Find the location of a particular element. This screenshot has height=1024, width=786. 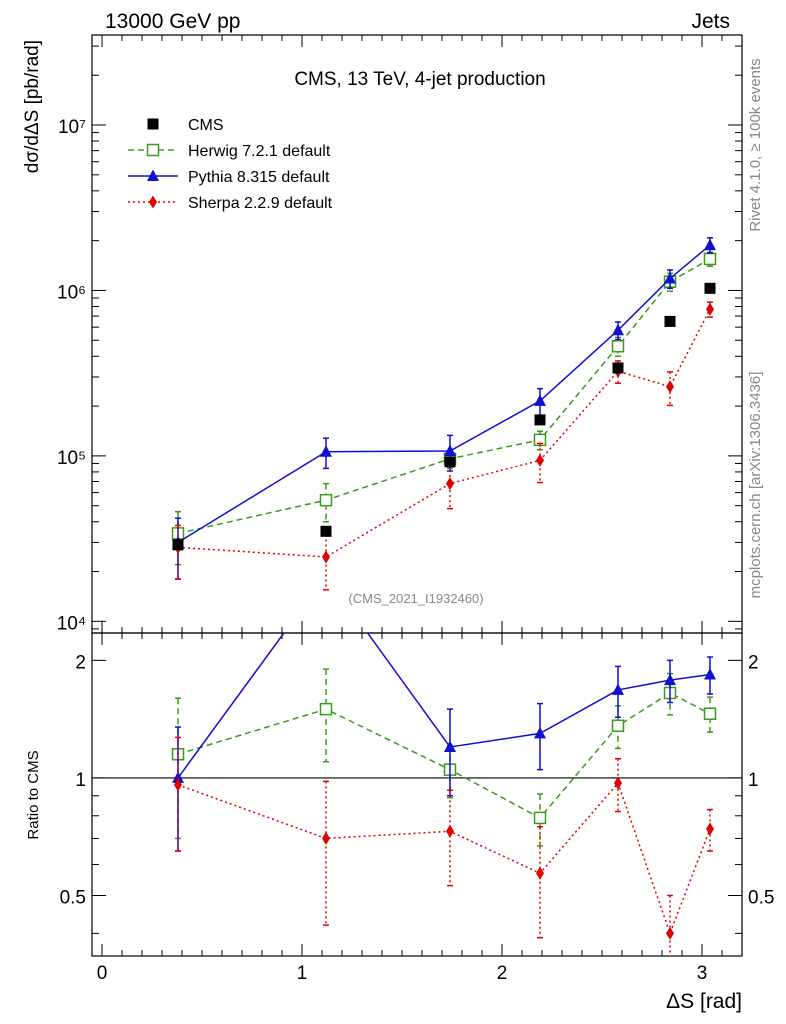

x-tick-label: 1 is located at coordinates (302, 973).